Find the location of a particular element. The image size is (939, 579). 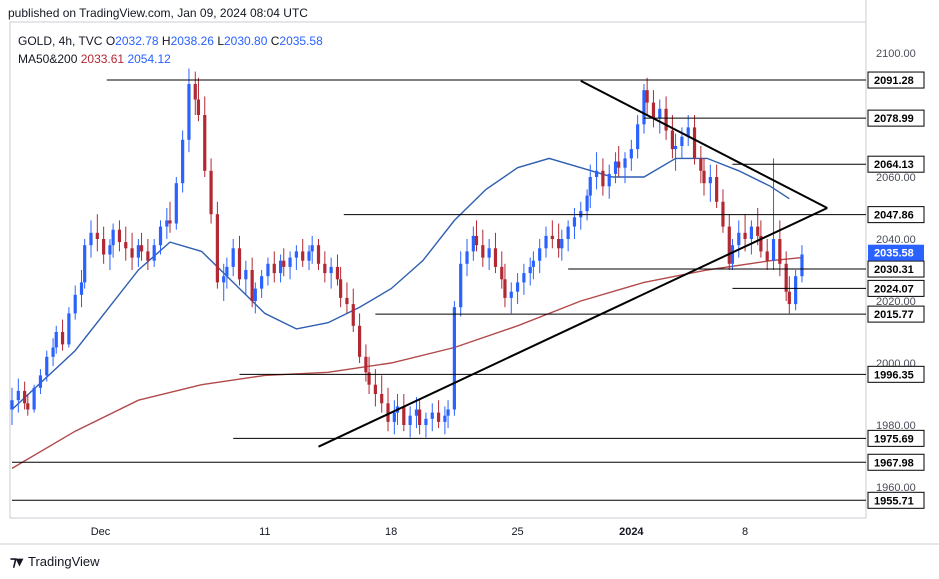

ma-label: MA50&200 is located at coordinates (48, 59).